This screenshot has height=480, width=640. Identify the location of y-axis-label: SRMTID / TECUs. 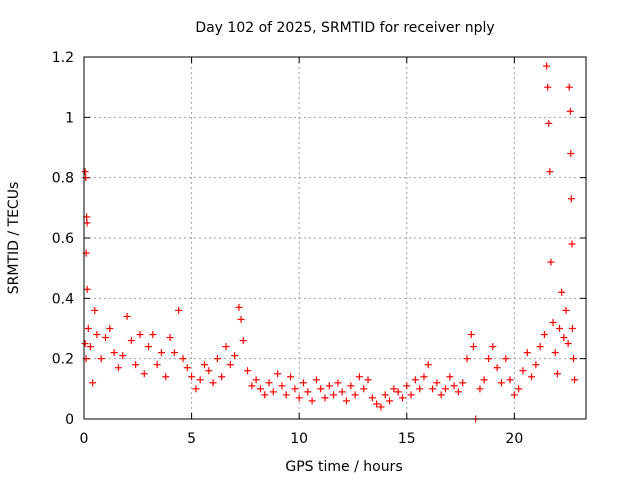
(14, 238).